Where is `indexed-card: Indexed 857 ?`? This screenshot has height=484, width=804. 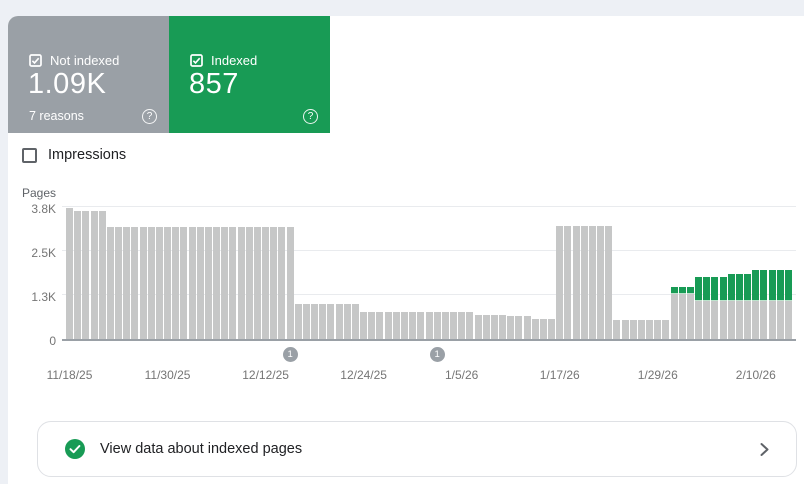 indexed-card: Indexed 857 ? is located at coordinates (249, 74).